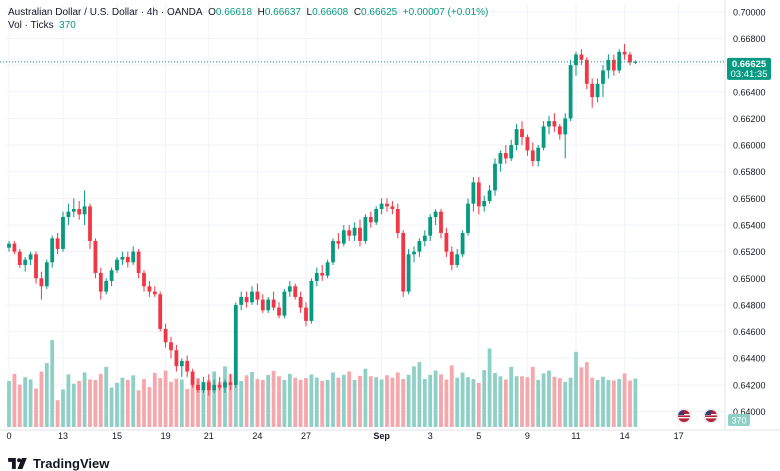  I want to click on event-icons, so click(697, 416).